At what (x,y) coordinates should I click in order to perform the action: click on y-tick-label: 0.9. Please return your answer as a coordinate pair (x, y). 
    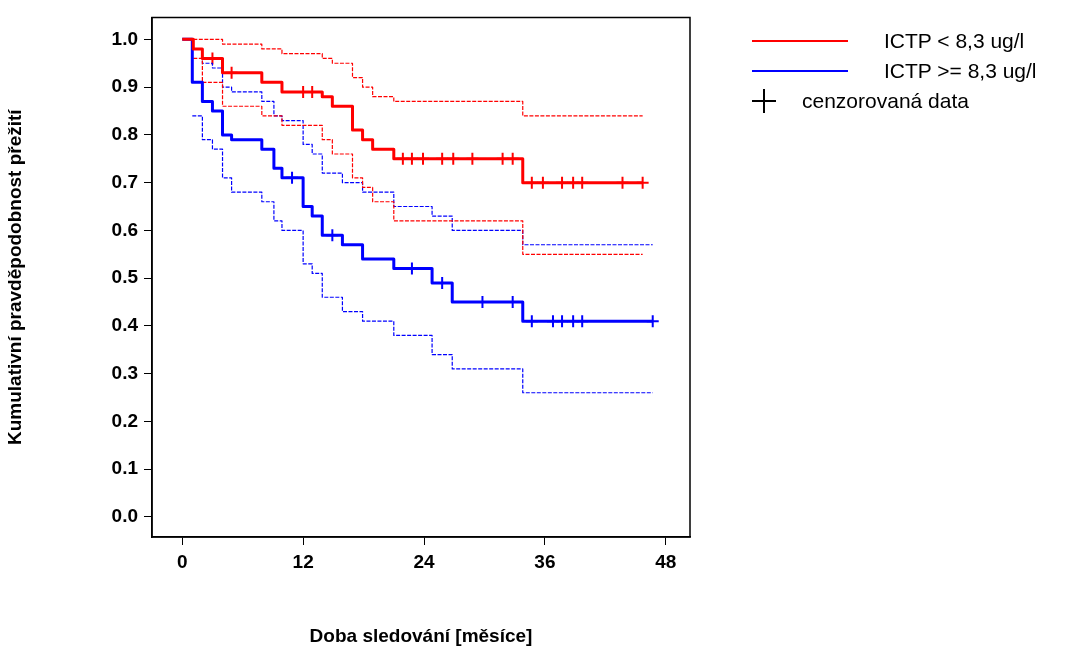
    Looking at the image, I should click on (124, 86).